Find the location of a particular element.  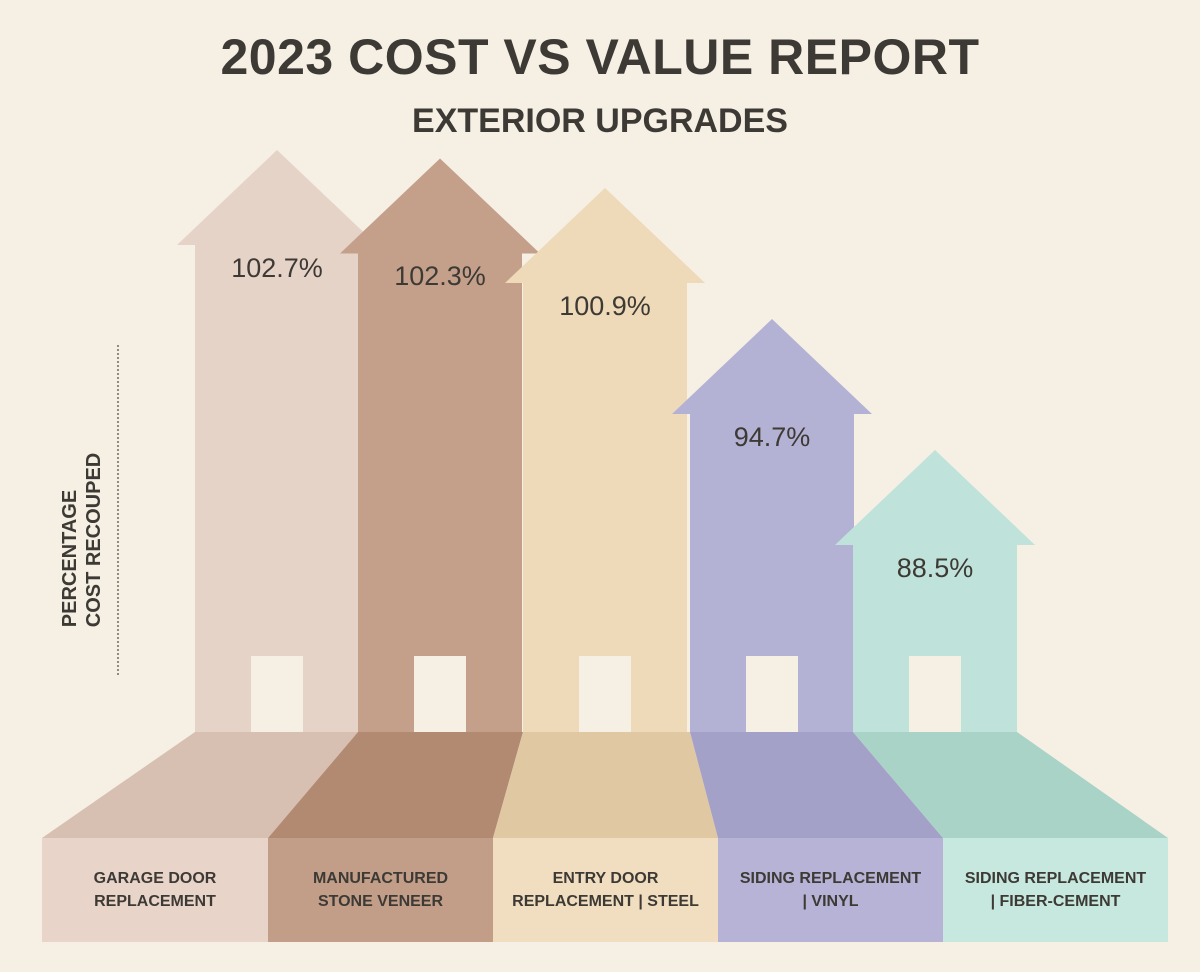

value-label-5: 88.5% is located at coordinates (935, 568).